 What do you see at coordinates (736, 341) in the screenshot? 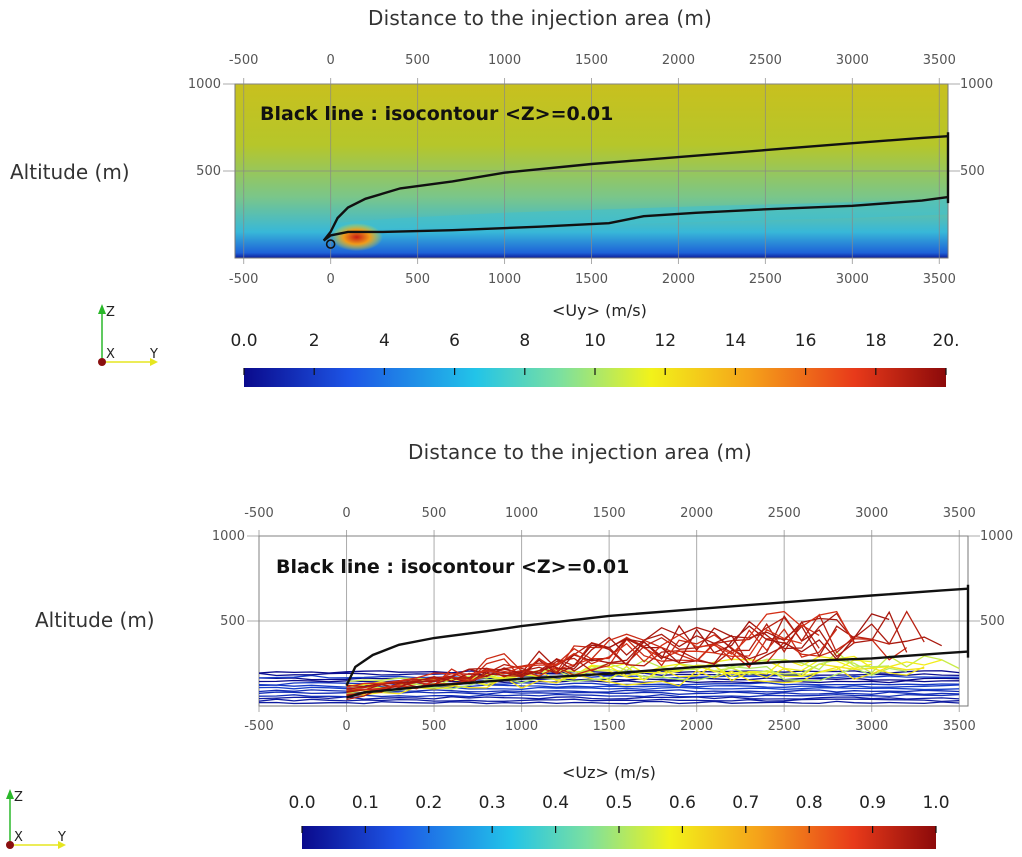
I see `colorbar-tick-label: 14` at bounding box center [736, 341].